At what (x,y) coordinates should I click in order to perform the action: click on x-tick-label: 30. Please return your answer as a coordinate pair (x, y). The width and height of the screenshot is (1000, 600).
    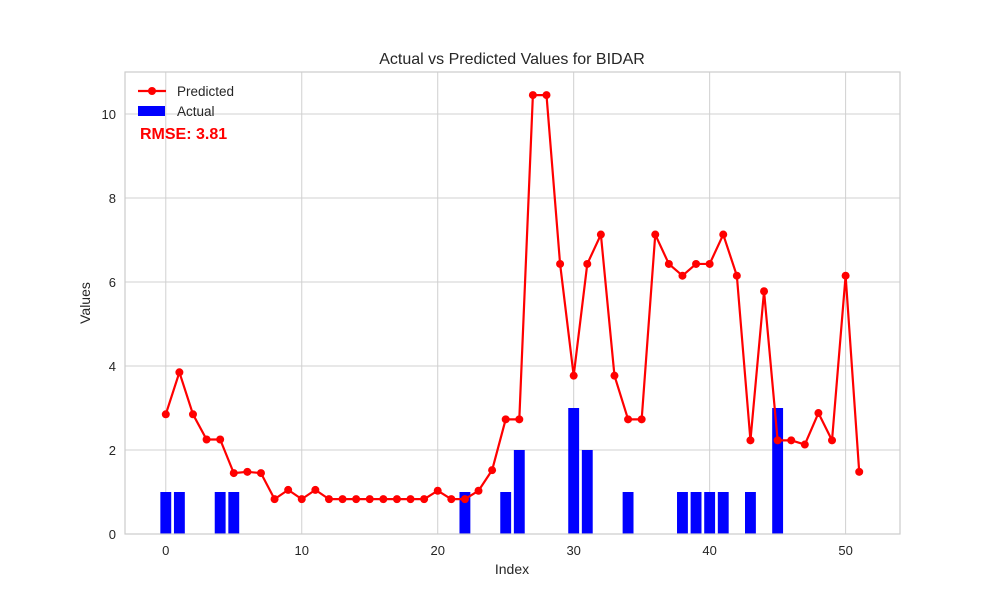
    Looking at the image, I should click on (573, 550).